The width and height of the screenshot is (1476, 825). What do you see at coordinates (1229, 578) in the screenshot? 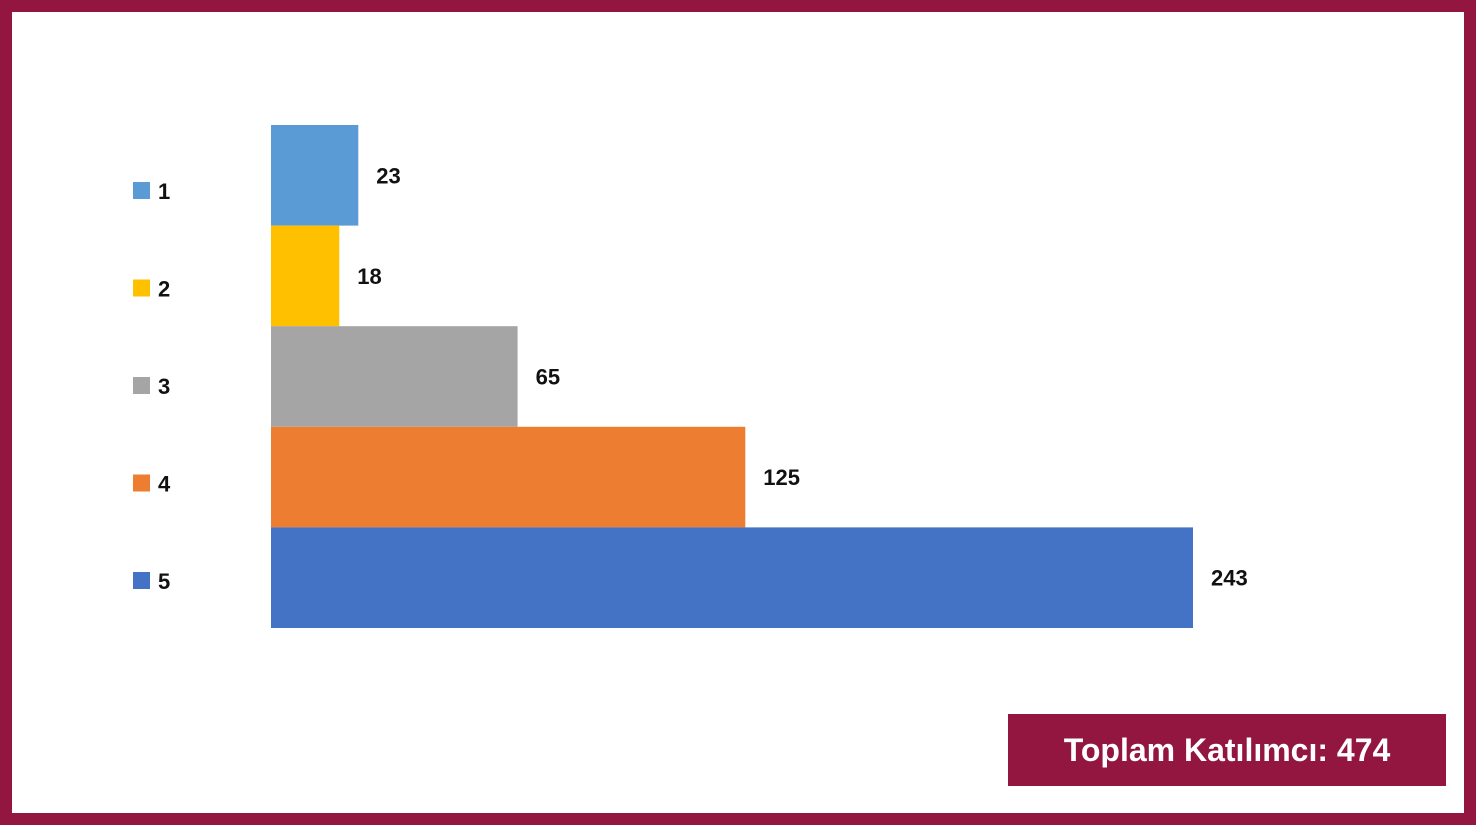
I see `data-label-5: 243` at bounding box center [1229, 578].